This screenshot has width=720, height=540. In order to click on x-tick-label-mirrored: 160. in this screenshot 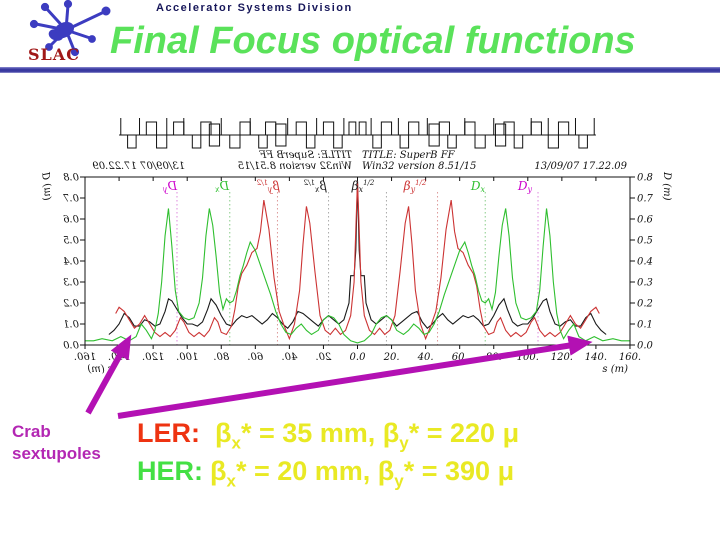, I will do `click(85, 357)`.